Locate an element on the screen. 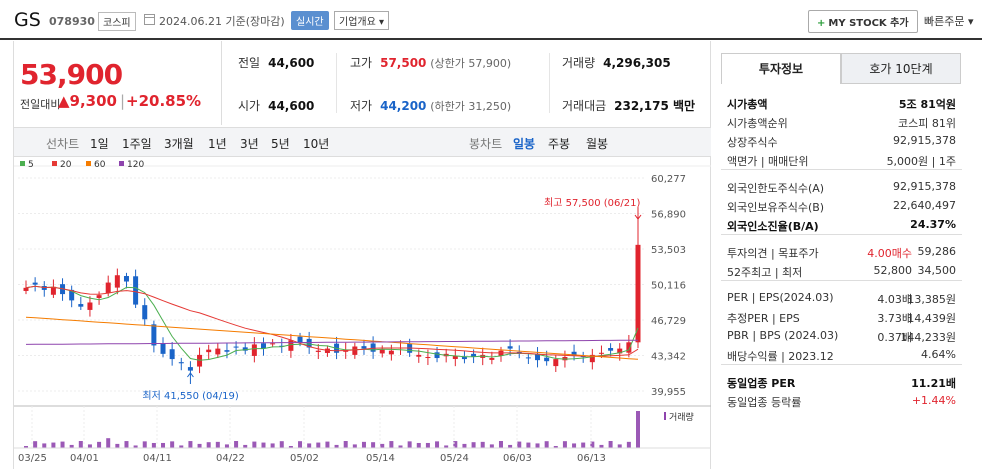 The height and width of the screenshot is (469, 982). x-tick-label: 04/22 is located at coordinates (230, 458).